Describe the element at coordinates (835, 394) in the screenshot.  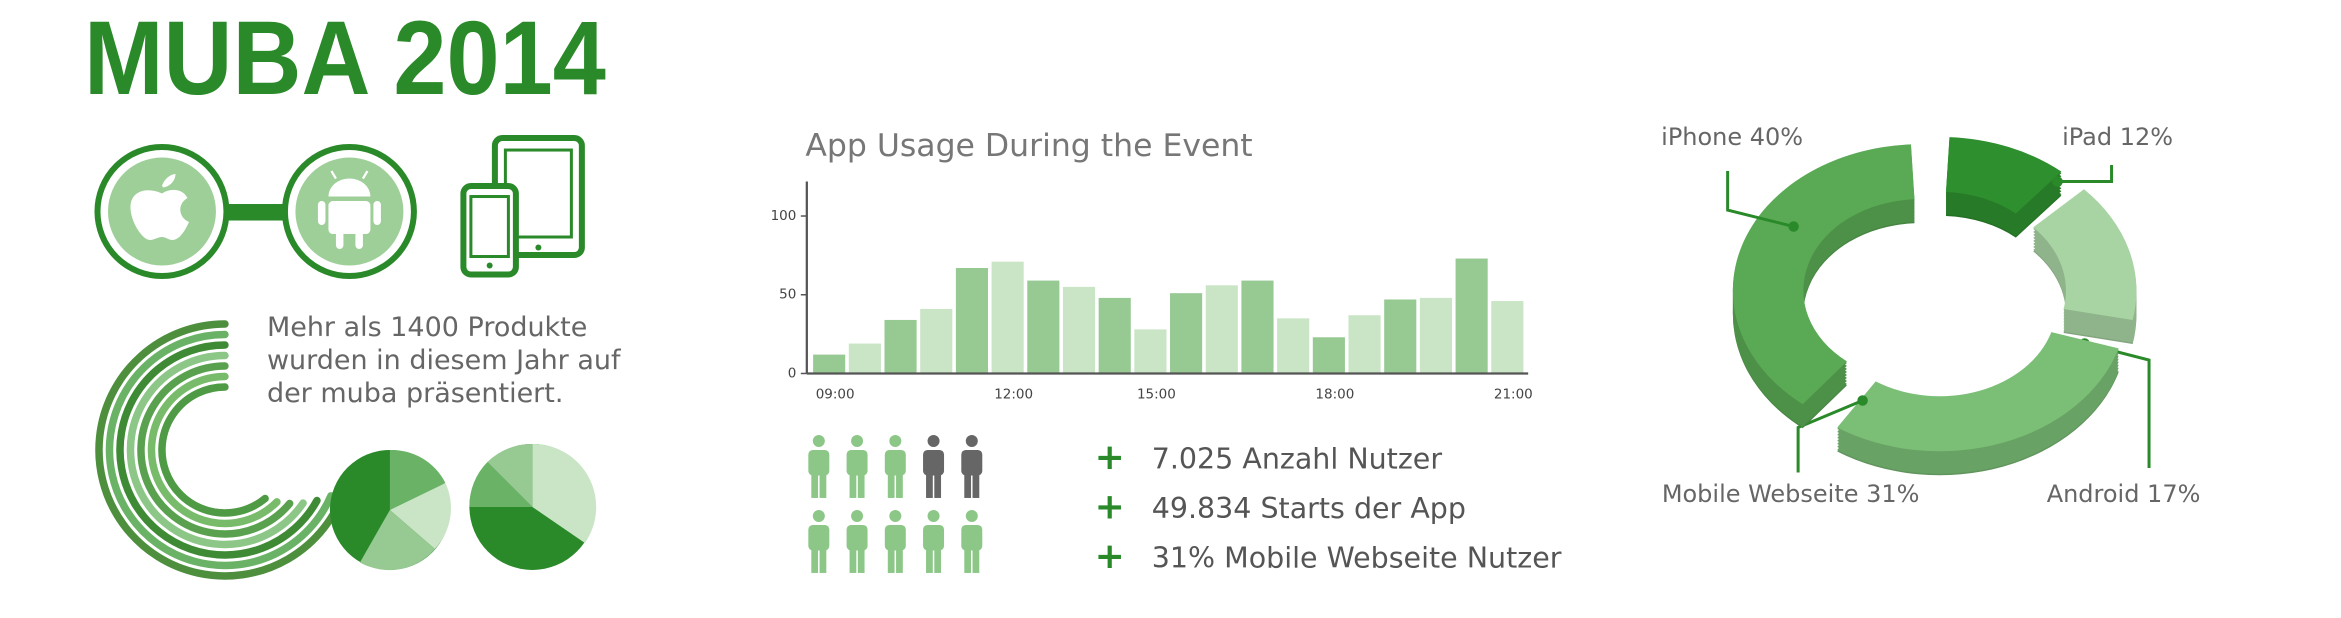
I see `x-tick-label: 09:00` at that location.